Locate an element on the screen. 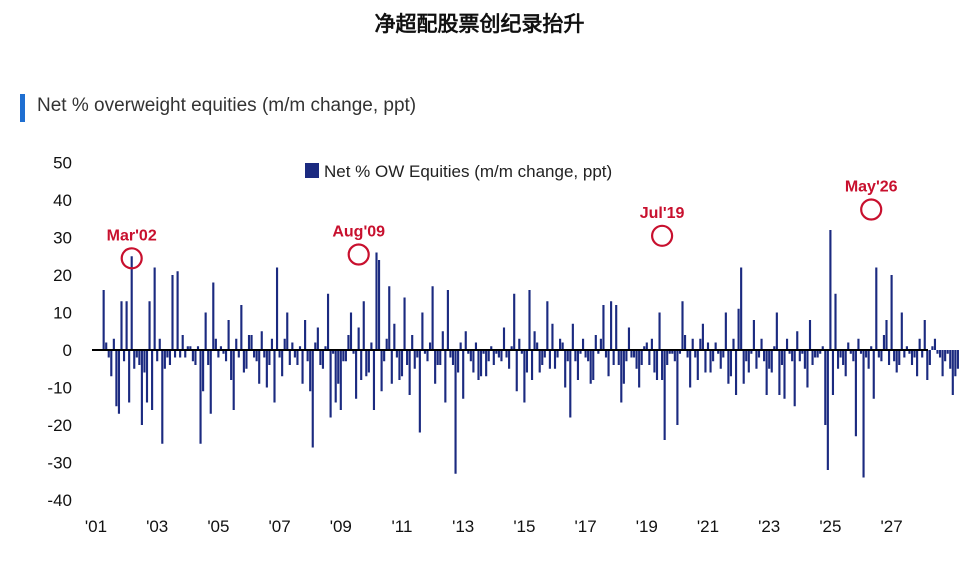  annotation-label: Mar'02 is located at coordinates (132, 235).